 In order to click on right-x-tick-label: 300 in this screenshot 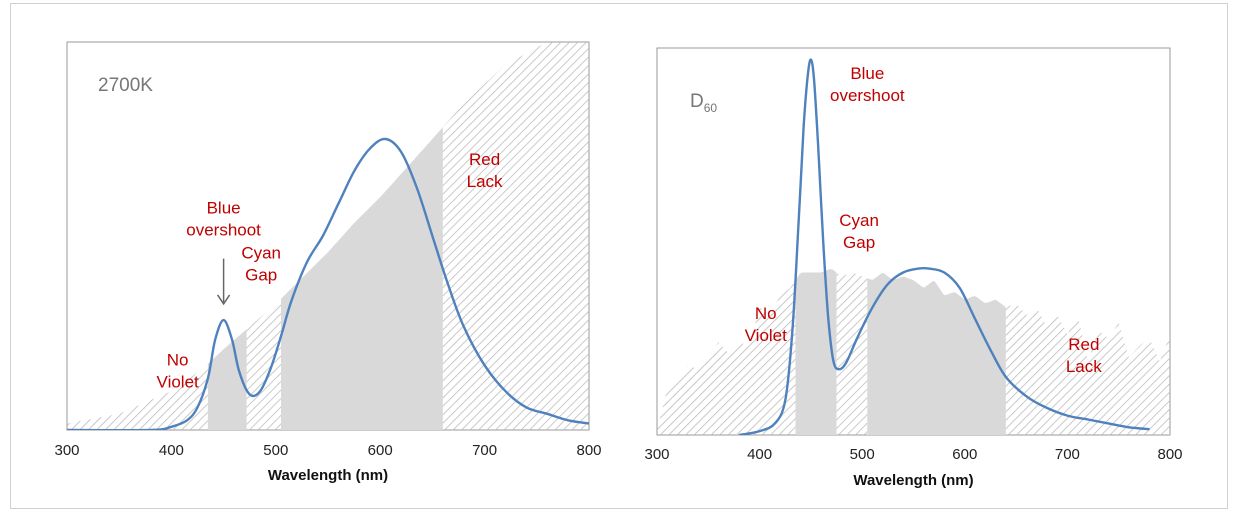, I will do `click(656, 454)`.